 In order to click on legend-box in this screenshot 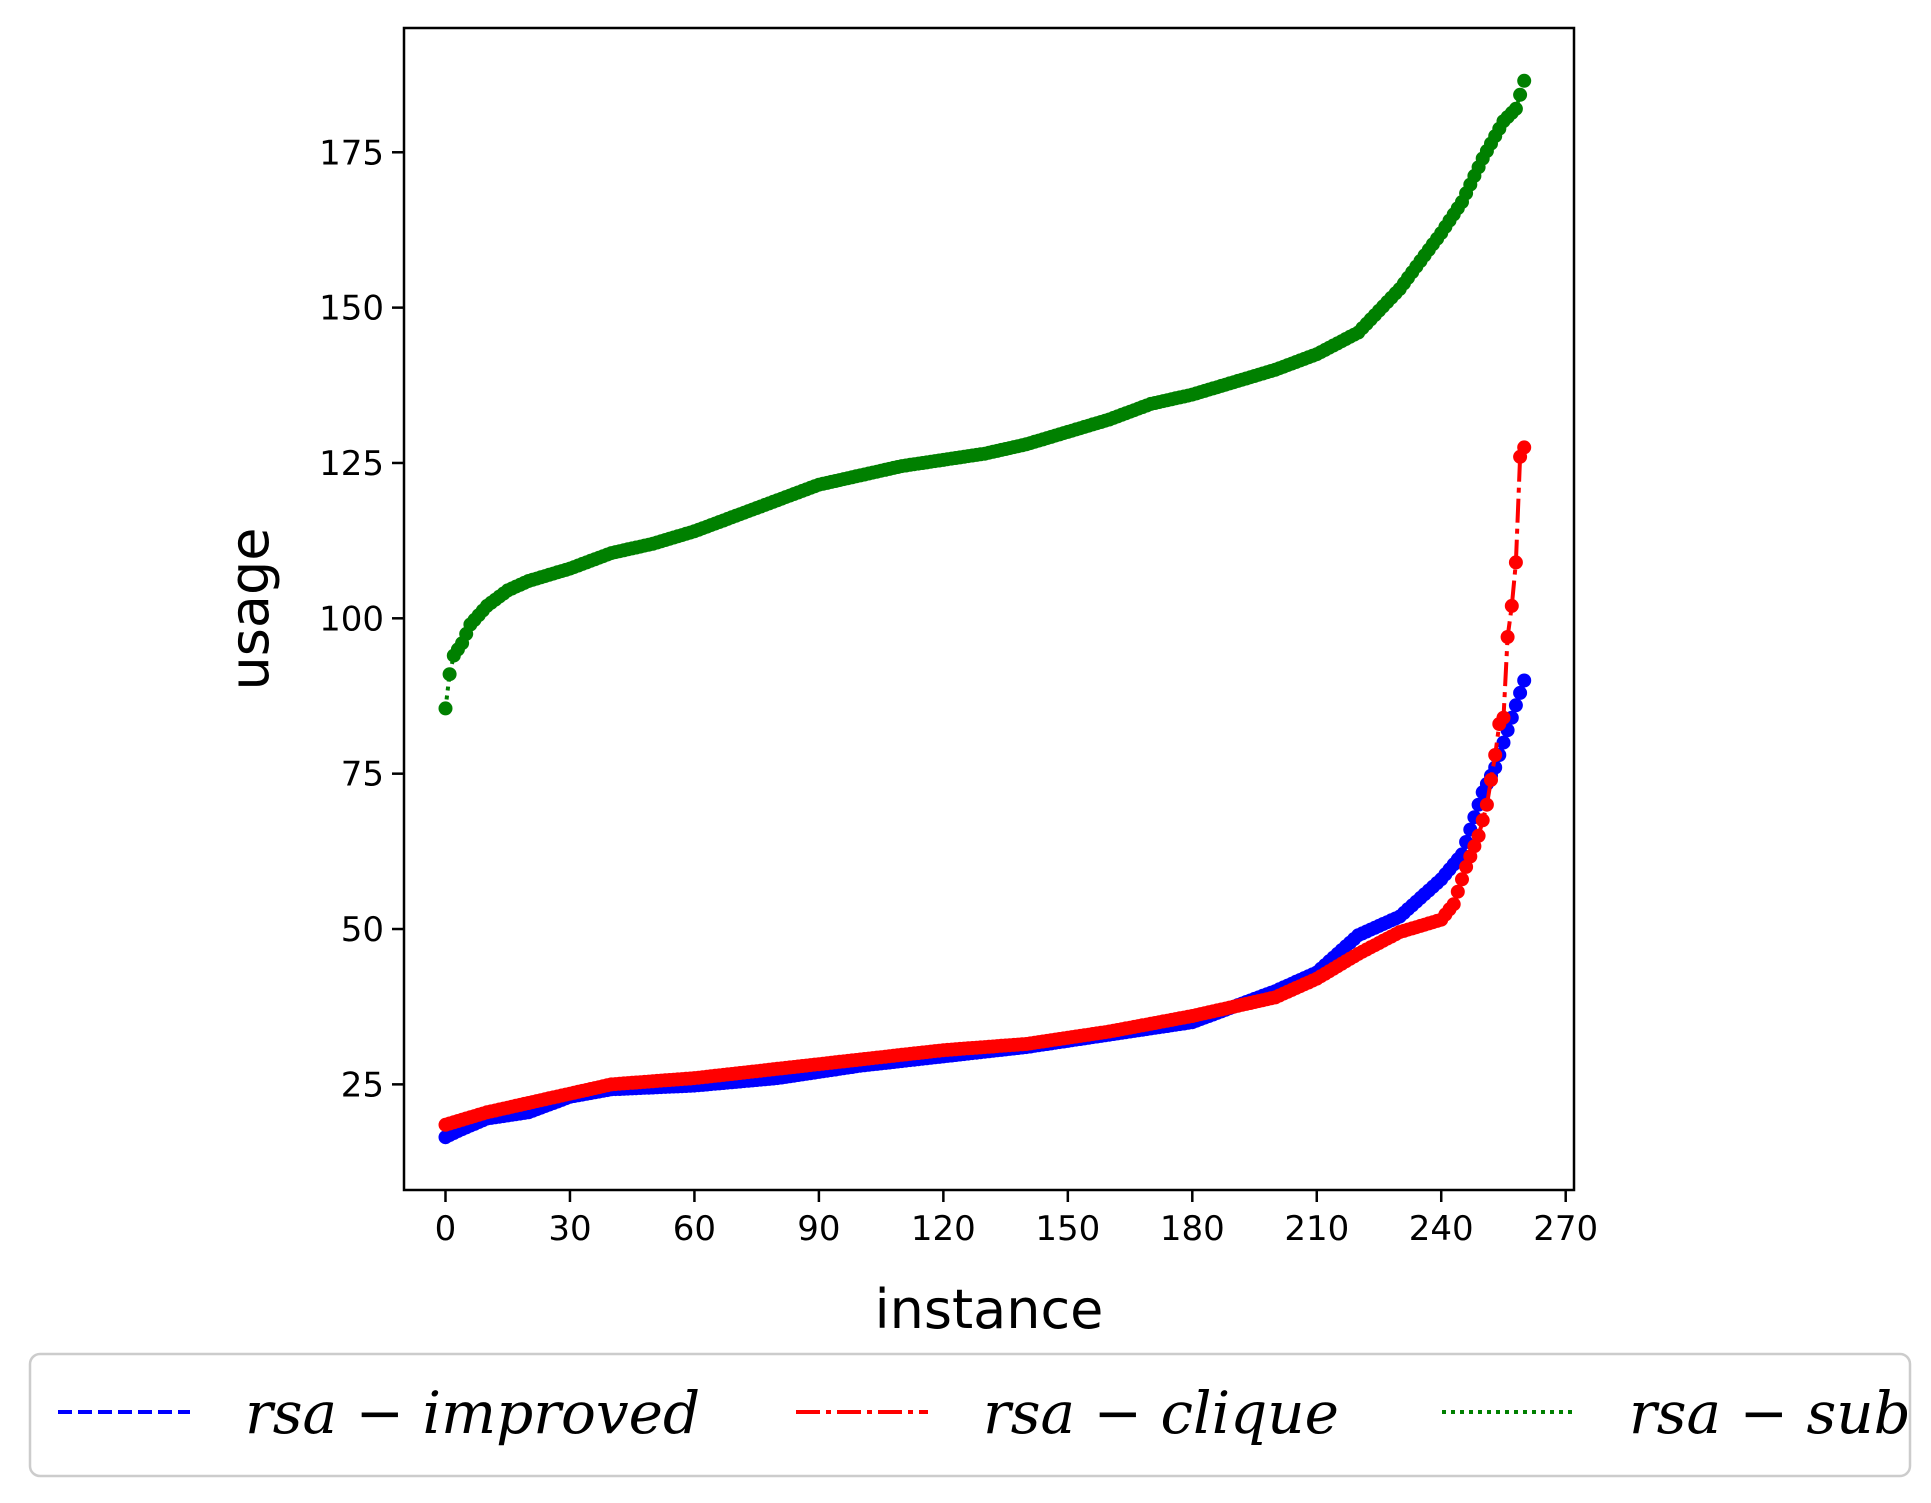, I will do `click(970, 1415)`.